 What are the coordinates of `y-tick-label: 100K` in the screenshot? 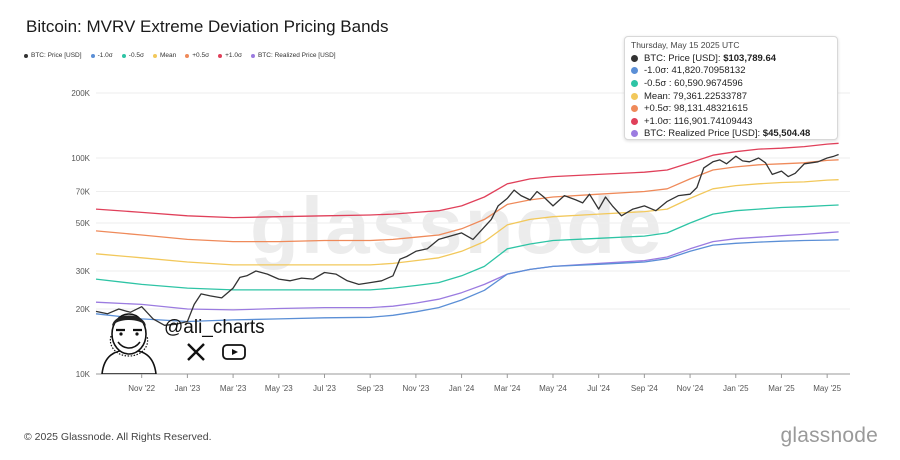 It's located at (80, 158).